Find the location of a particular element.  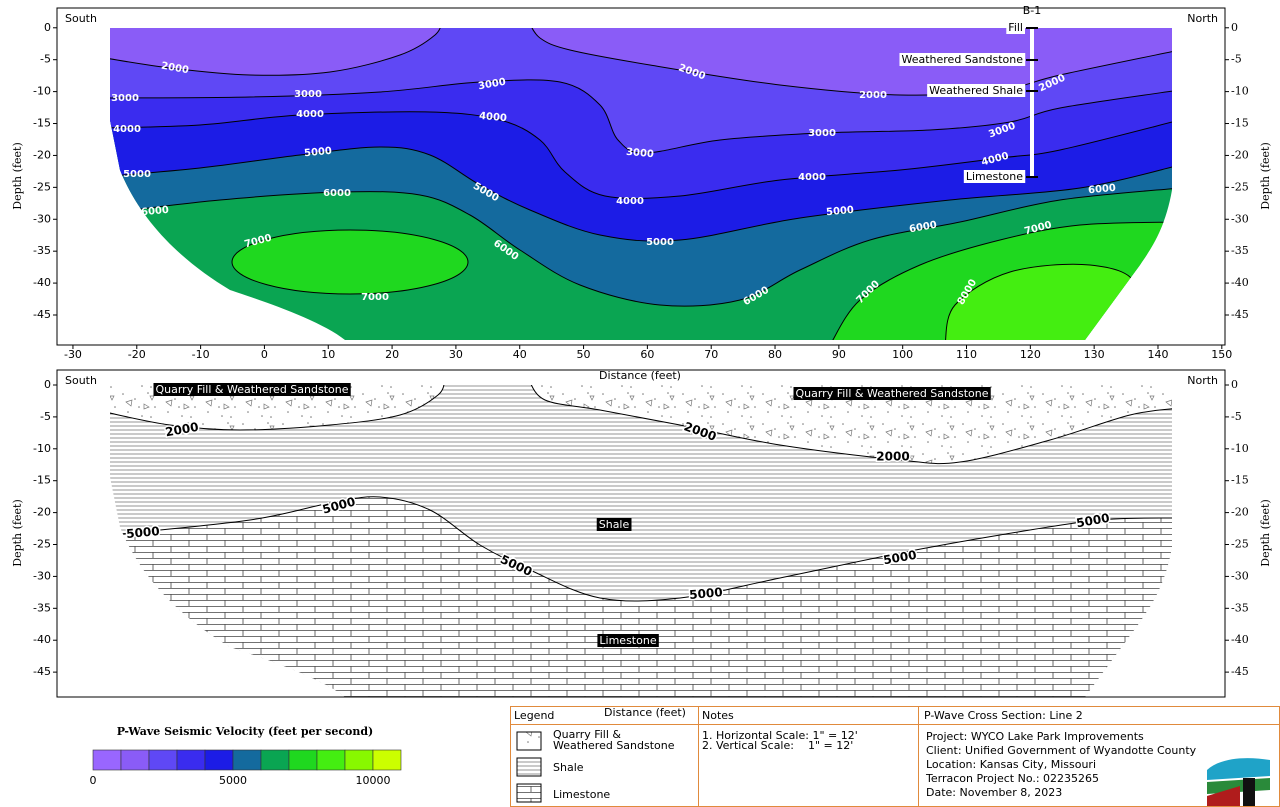

x-tick-label: 80 is located at coordinates (775, 354).